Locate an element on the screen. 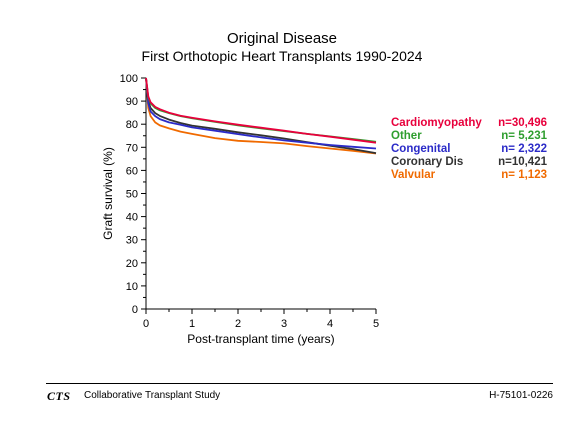 This screenshot has height=436, width=564. series-line-congenital is located at coordinates (261, 113).